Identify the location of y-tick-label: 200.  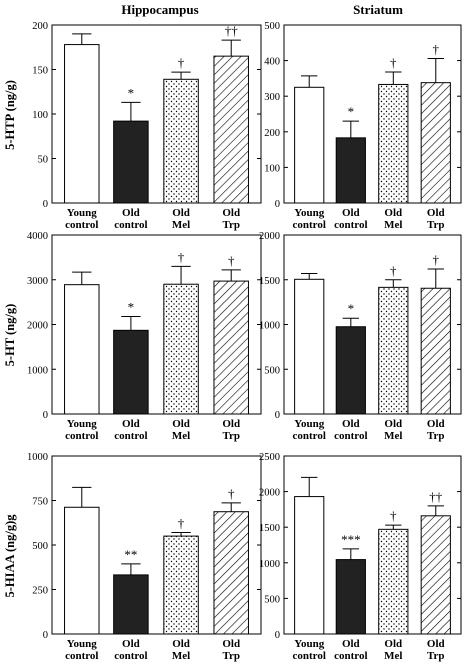
(40, 26).